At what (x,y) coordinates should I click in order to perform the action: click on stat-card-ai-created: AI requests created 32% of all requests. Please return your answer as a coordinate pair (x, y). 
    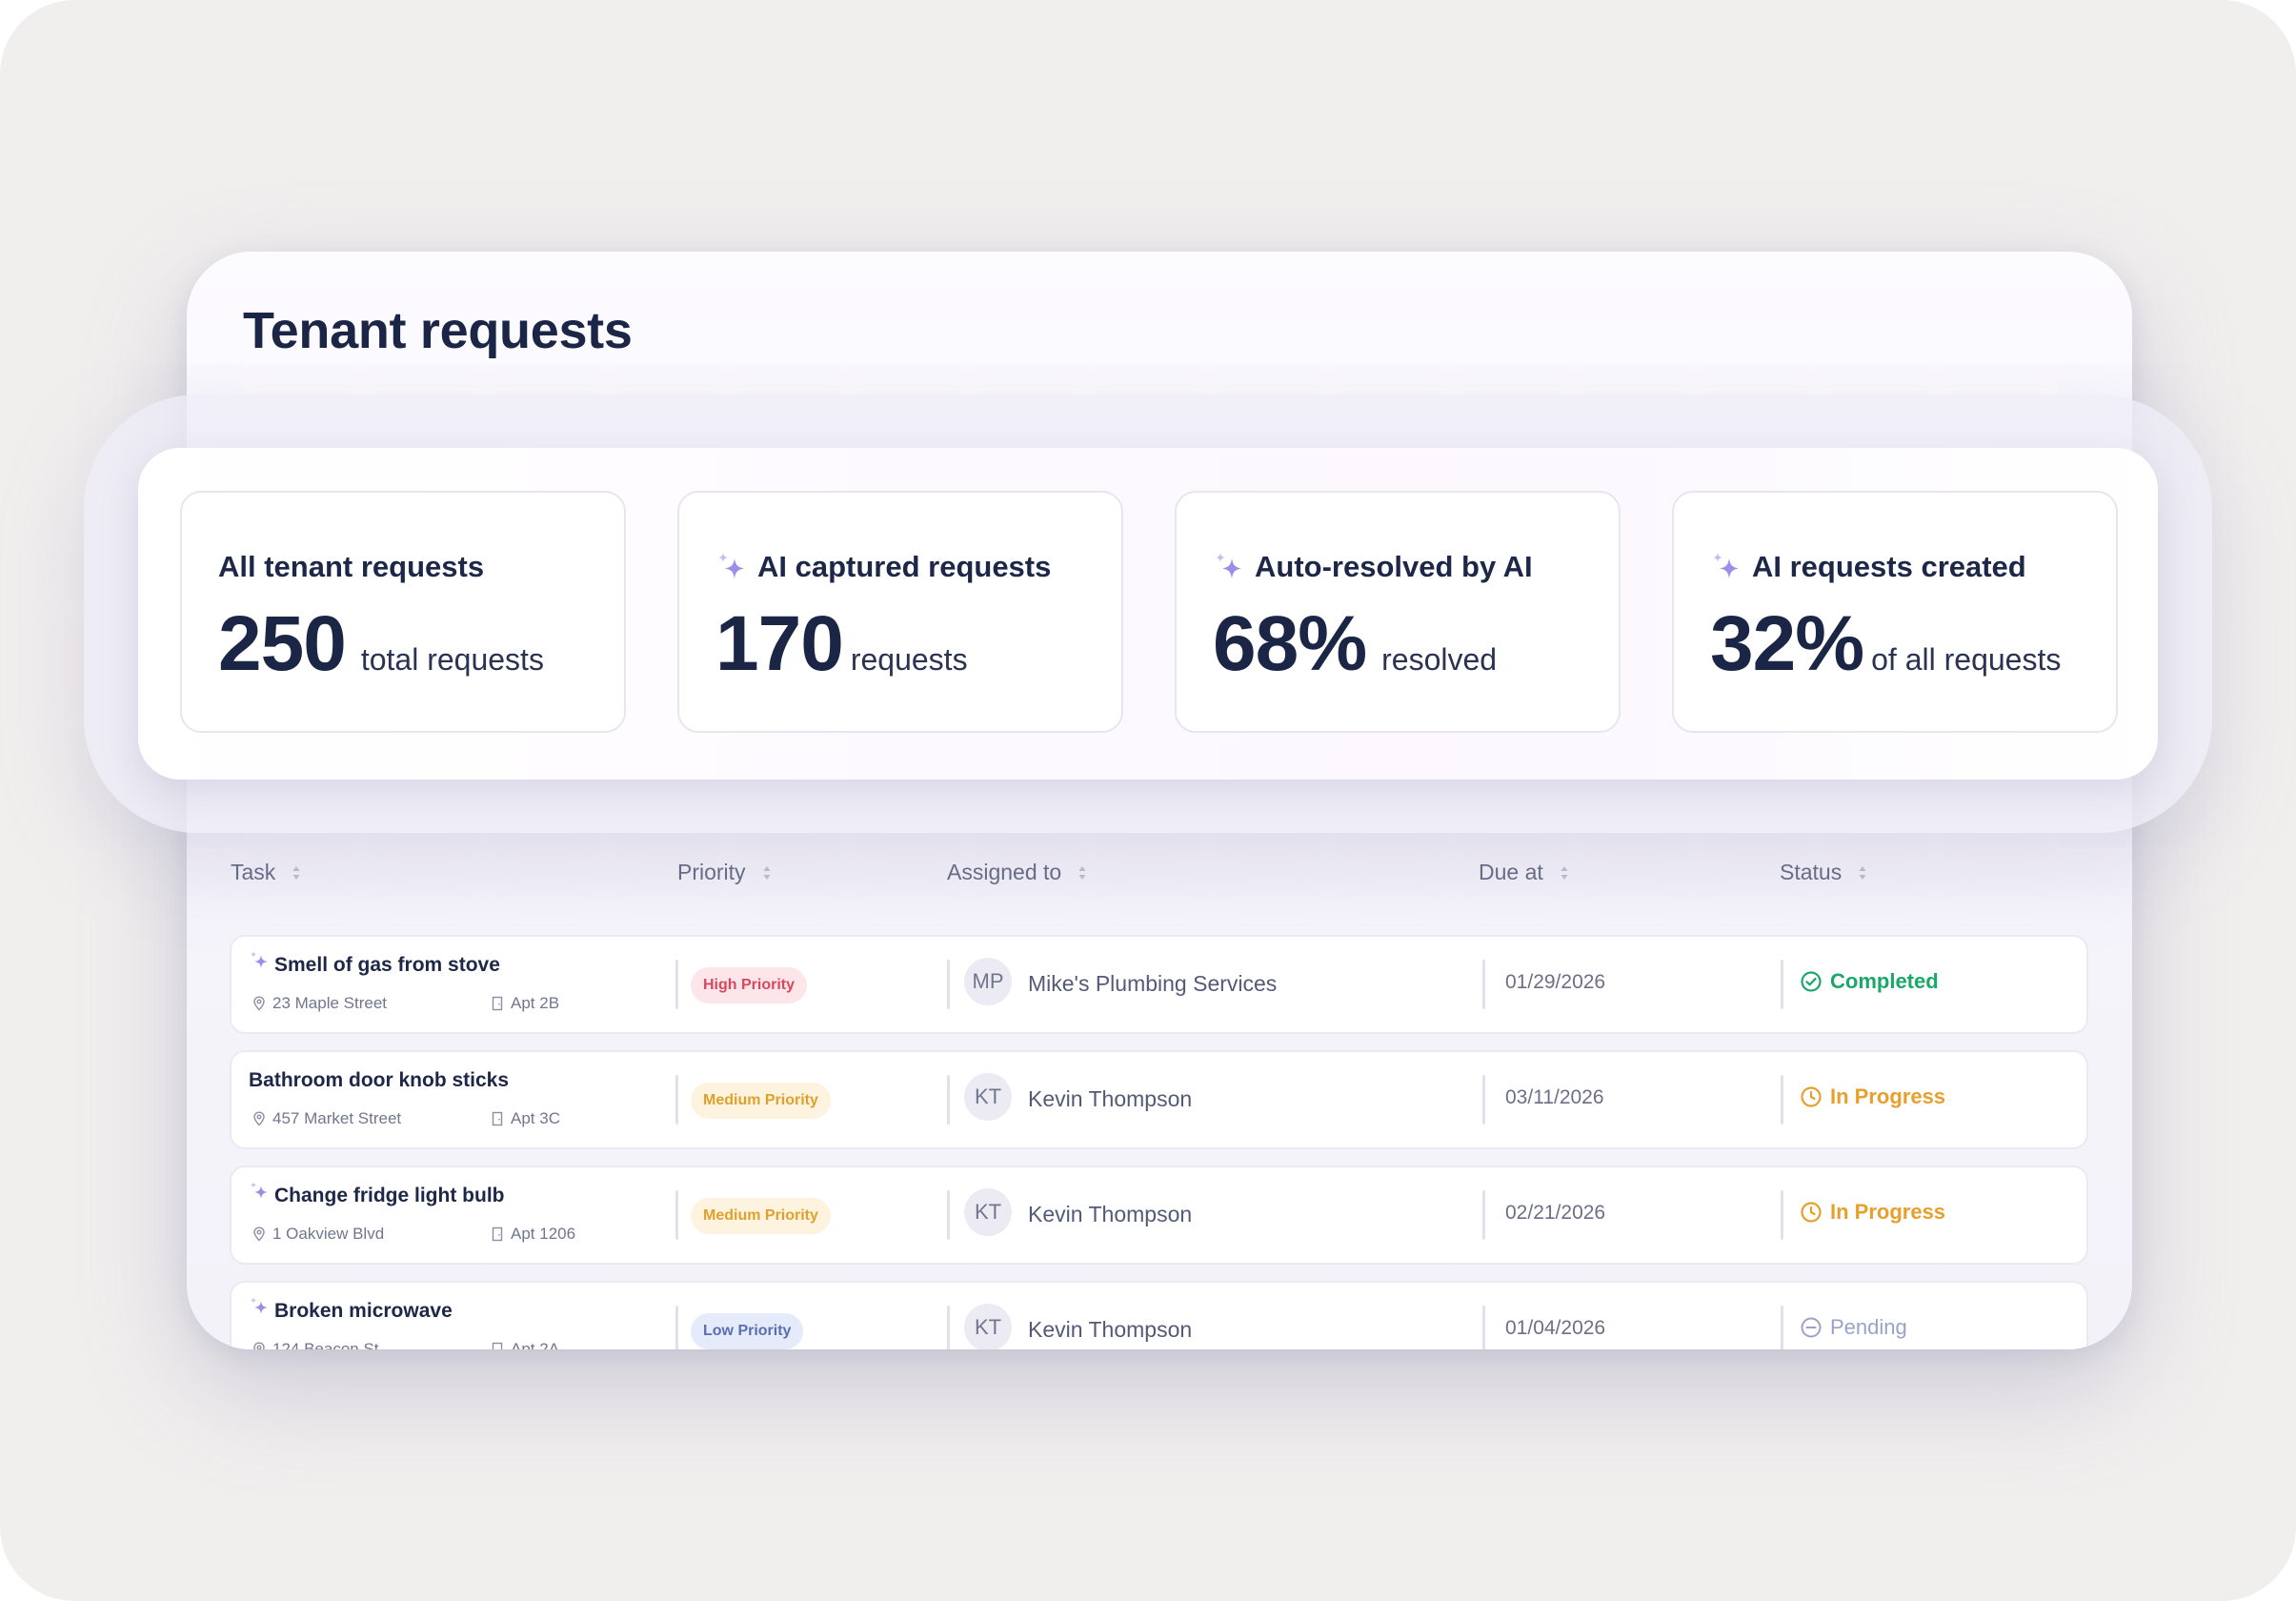
    Looking at the image, I should click on (1895, 612).